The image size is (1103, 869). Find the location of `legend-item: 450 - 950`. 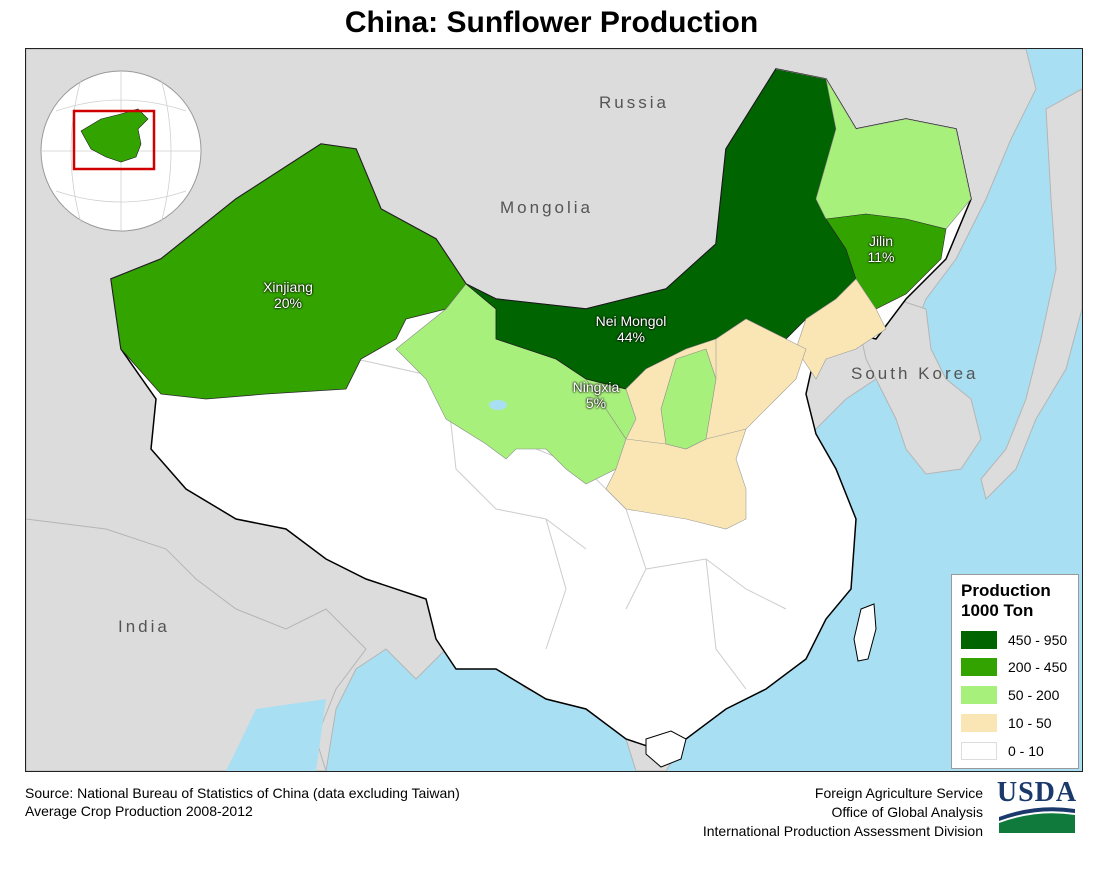

legend-item: 450 - 950 is located at coordinates (1018, 641).